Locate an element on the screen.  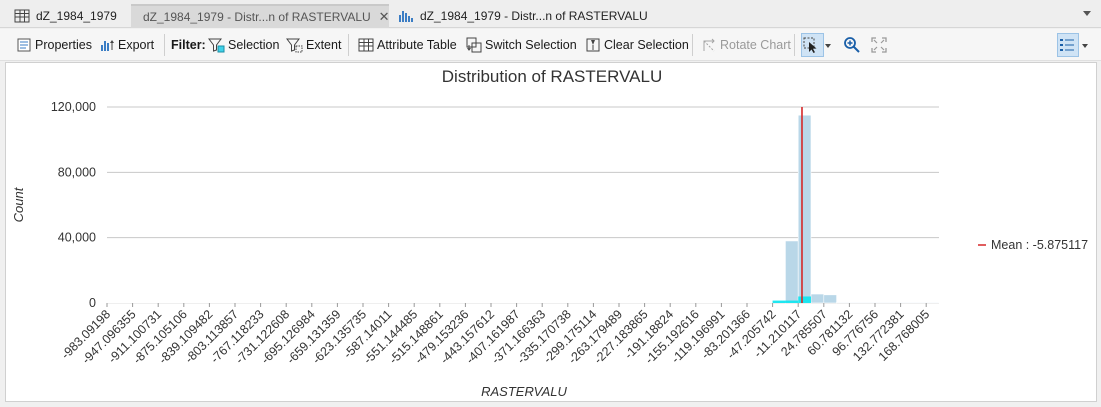
chart-title: Distribution of RASTERVALU is located at coordinates (552, 76).